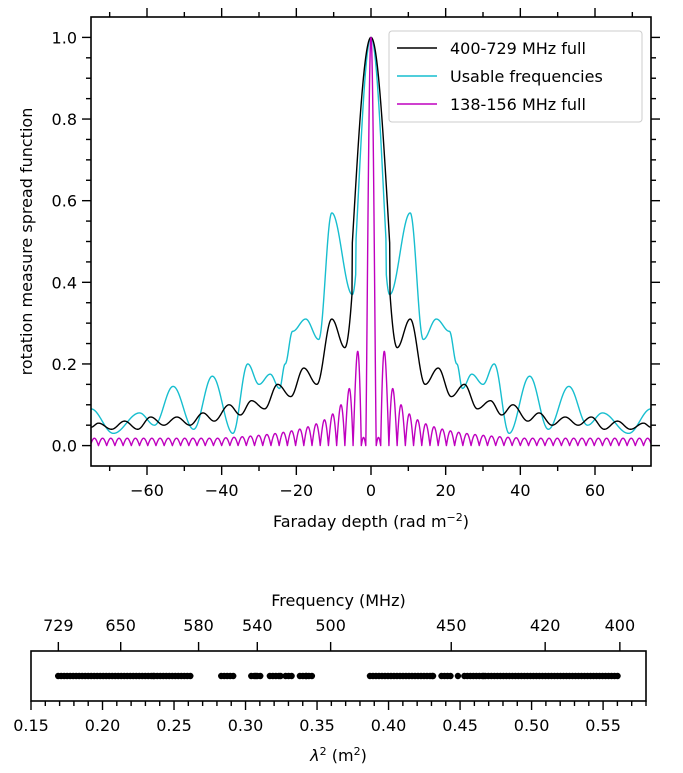  What do you see at coordinates (317, 725) in the screenshot?
I see `lambda2-x-tick-label: 0.35` at bounding box center [317, 725].